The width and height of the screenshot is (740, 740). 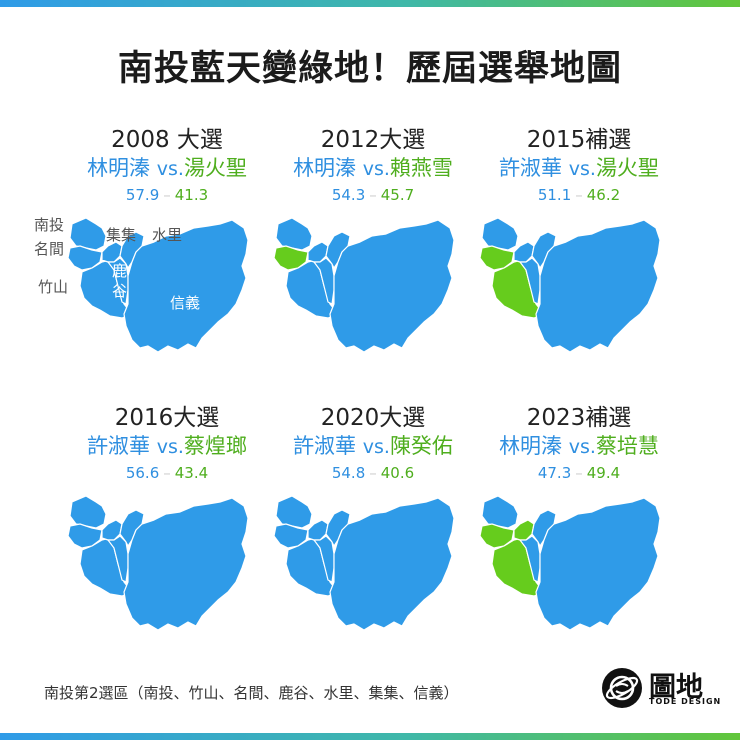 What do you see at coordinates (251, 693) in the screenshot?
I see `footer-district-note: 南投第2選區（南投、竹山、名間、鹿谷、水里、集集、信義）` at bounding box center [251, 693].